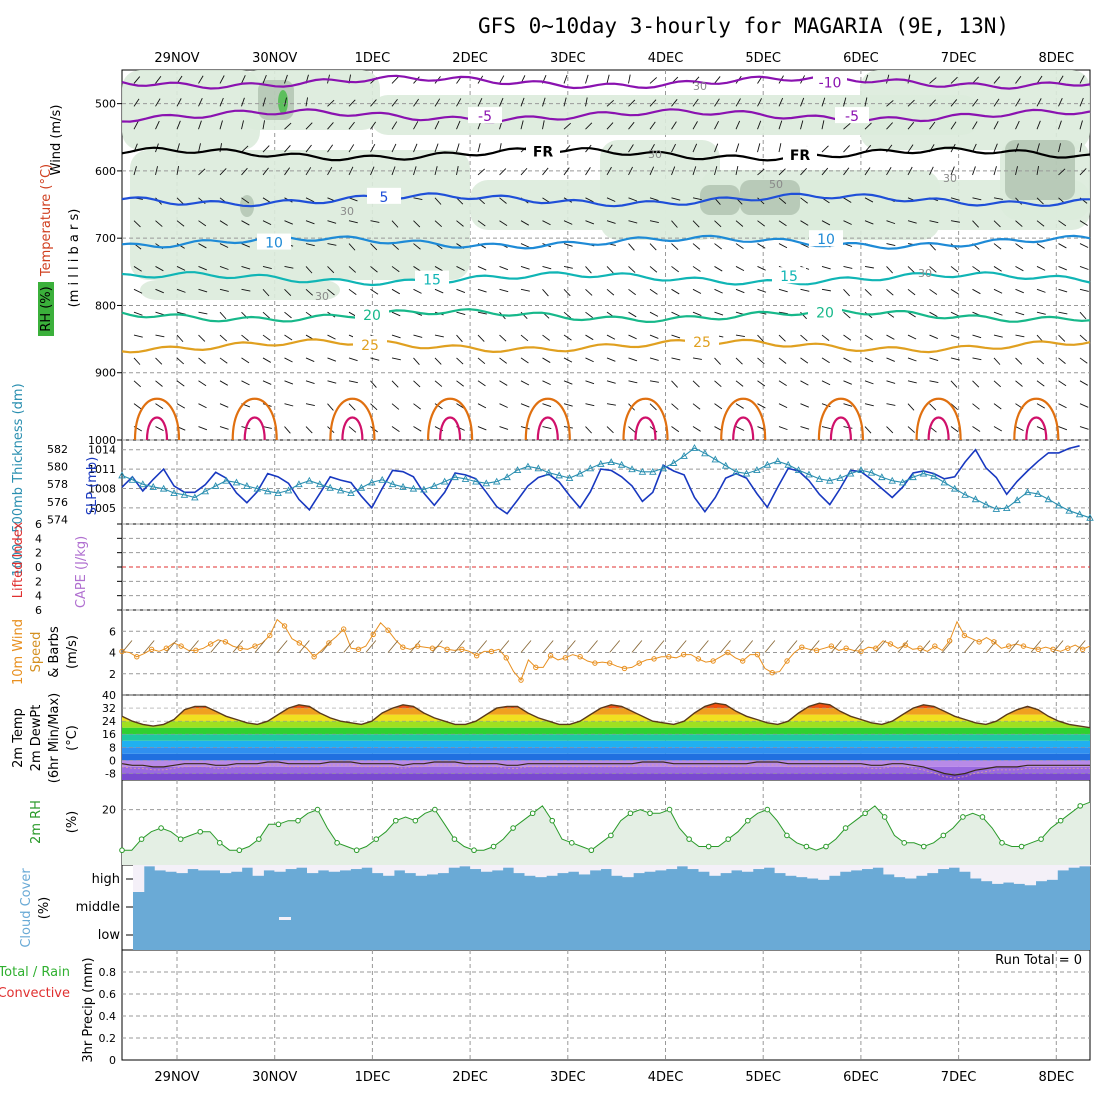  Describe the element at coordinates (975, 110) in the screenshot. I see `rh-shade` at that location.